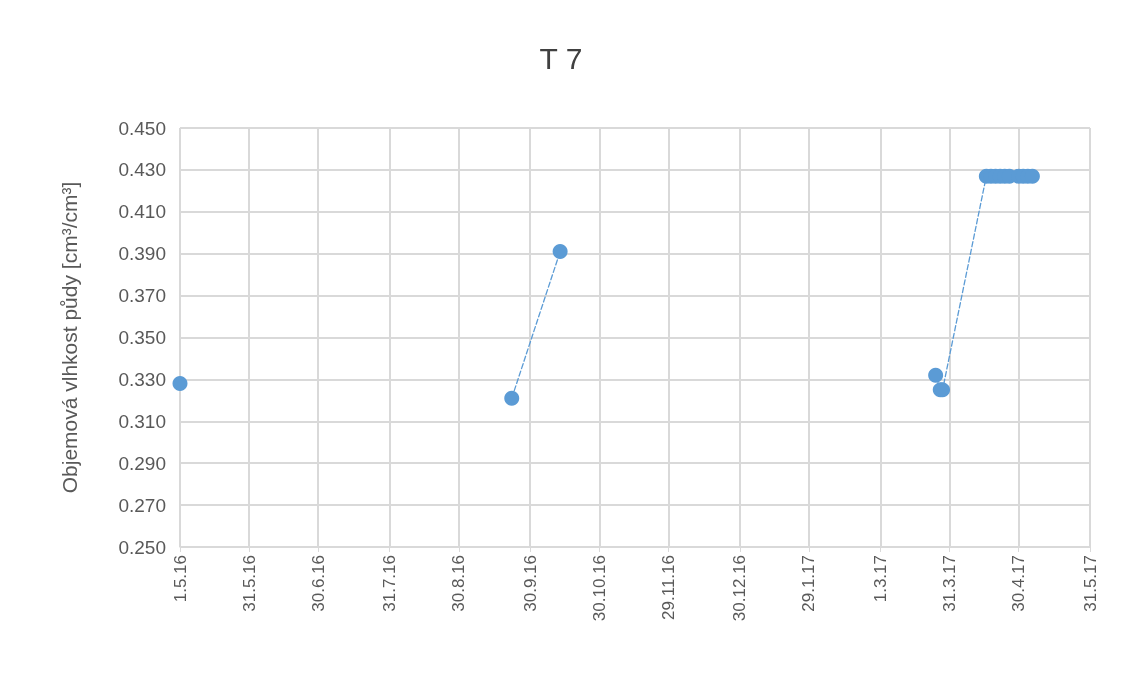 The width and height of the screenshot is (1122, 680). I want to click on x-tick-label: 31.3.17, so click(949, 583).